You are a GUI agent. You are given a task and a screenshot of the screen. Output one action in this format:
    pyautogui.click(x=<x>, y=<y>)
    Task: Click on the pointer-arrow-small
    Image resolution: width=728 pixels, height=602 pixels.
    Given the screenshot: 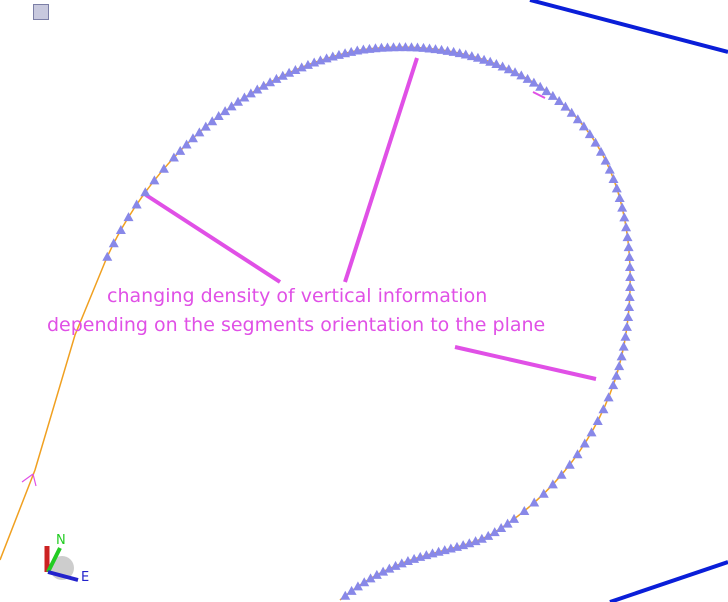 What is the action you would take?
    pyautogui.click(x=539, y=95)
    